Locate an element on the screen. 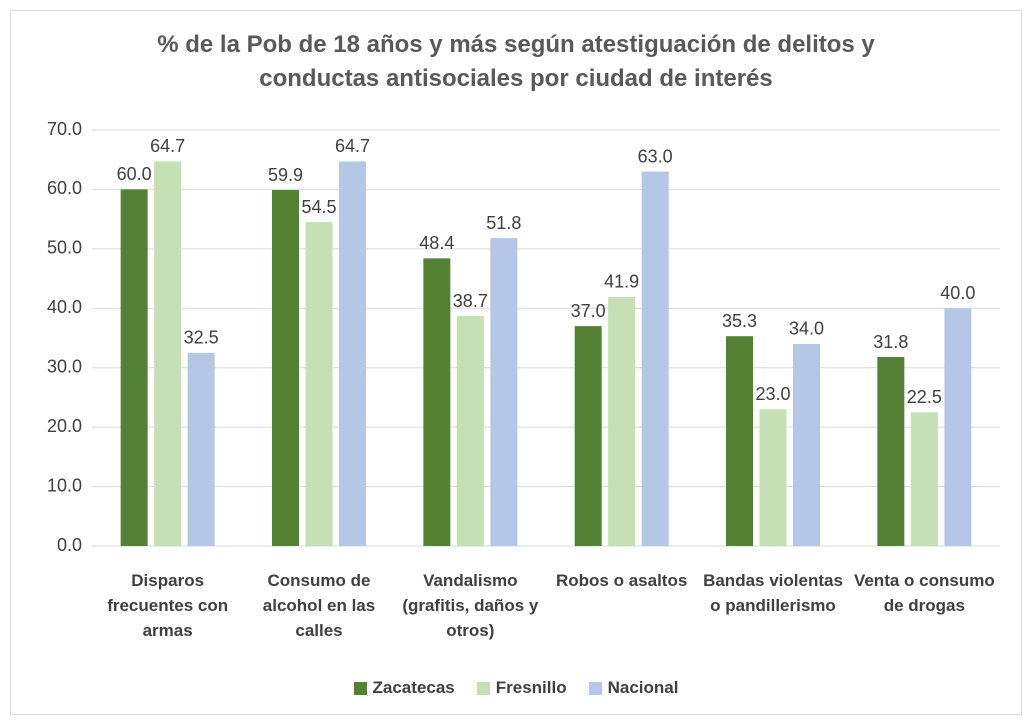 Image resolution: width=1032 pixels, height=725 pixels. data-label: 22.5 is located at coordinates (924, 397).